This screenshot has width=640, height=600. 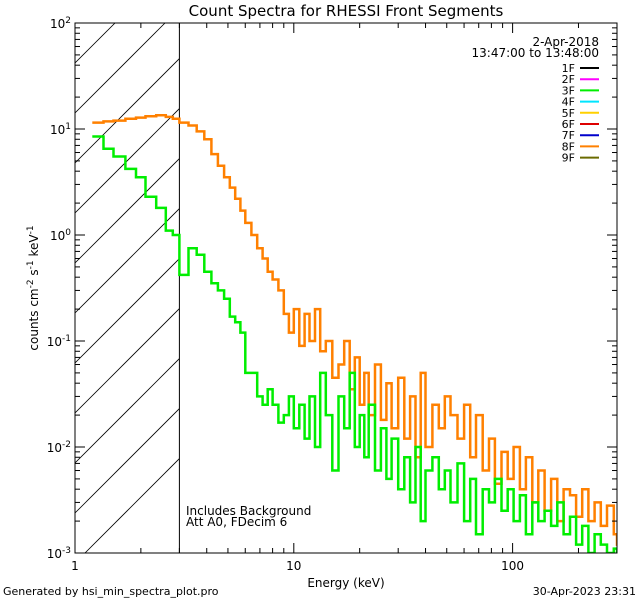 What do you see at coordinates (33, 287) in the screenshot?
I see `y-axis-label: counts cm-2 s-1 keV-1` at bounding box center [33, 287].